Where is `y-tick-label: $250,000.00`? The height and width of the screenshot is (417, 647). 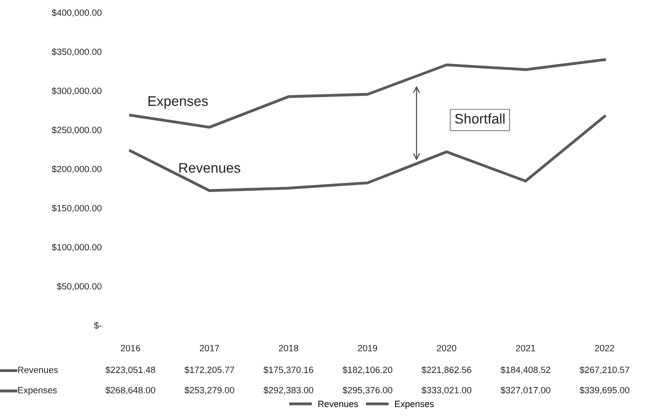
y-tick-label: $250,000.00 is located at coordinates (77, 130).